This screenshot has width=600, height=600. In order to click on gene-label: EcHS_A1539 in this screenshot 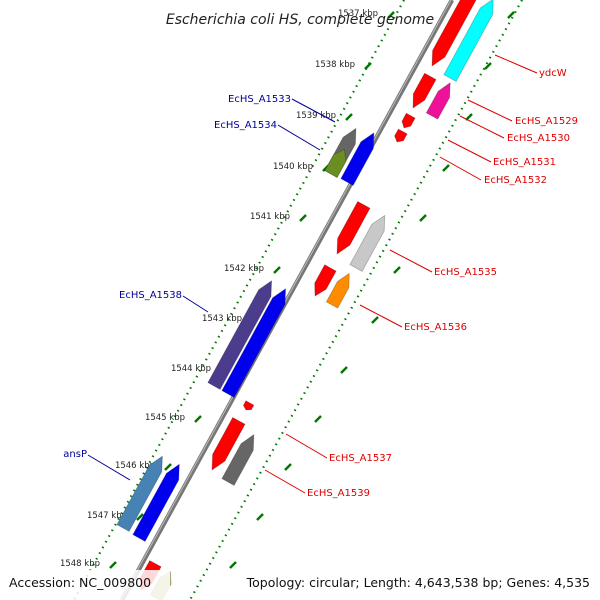, I will do `click(338, 493)`.